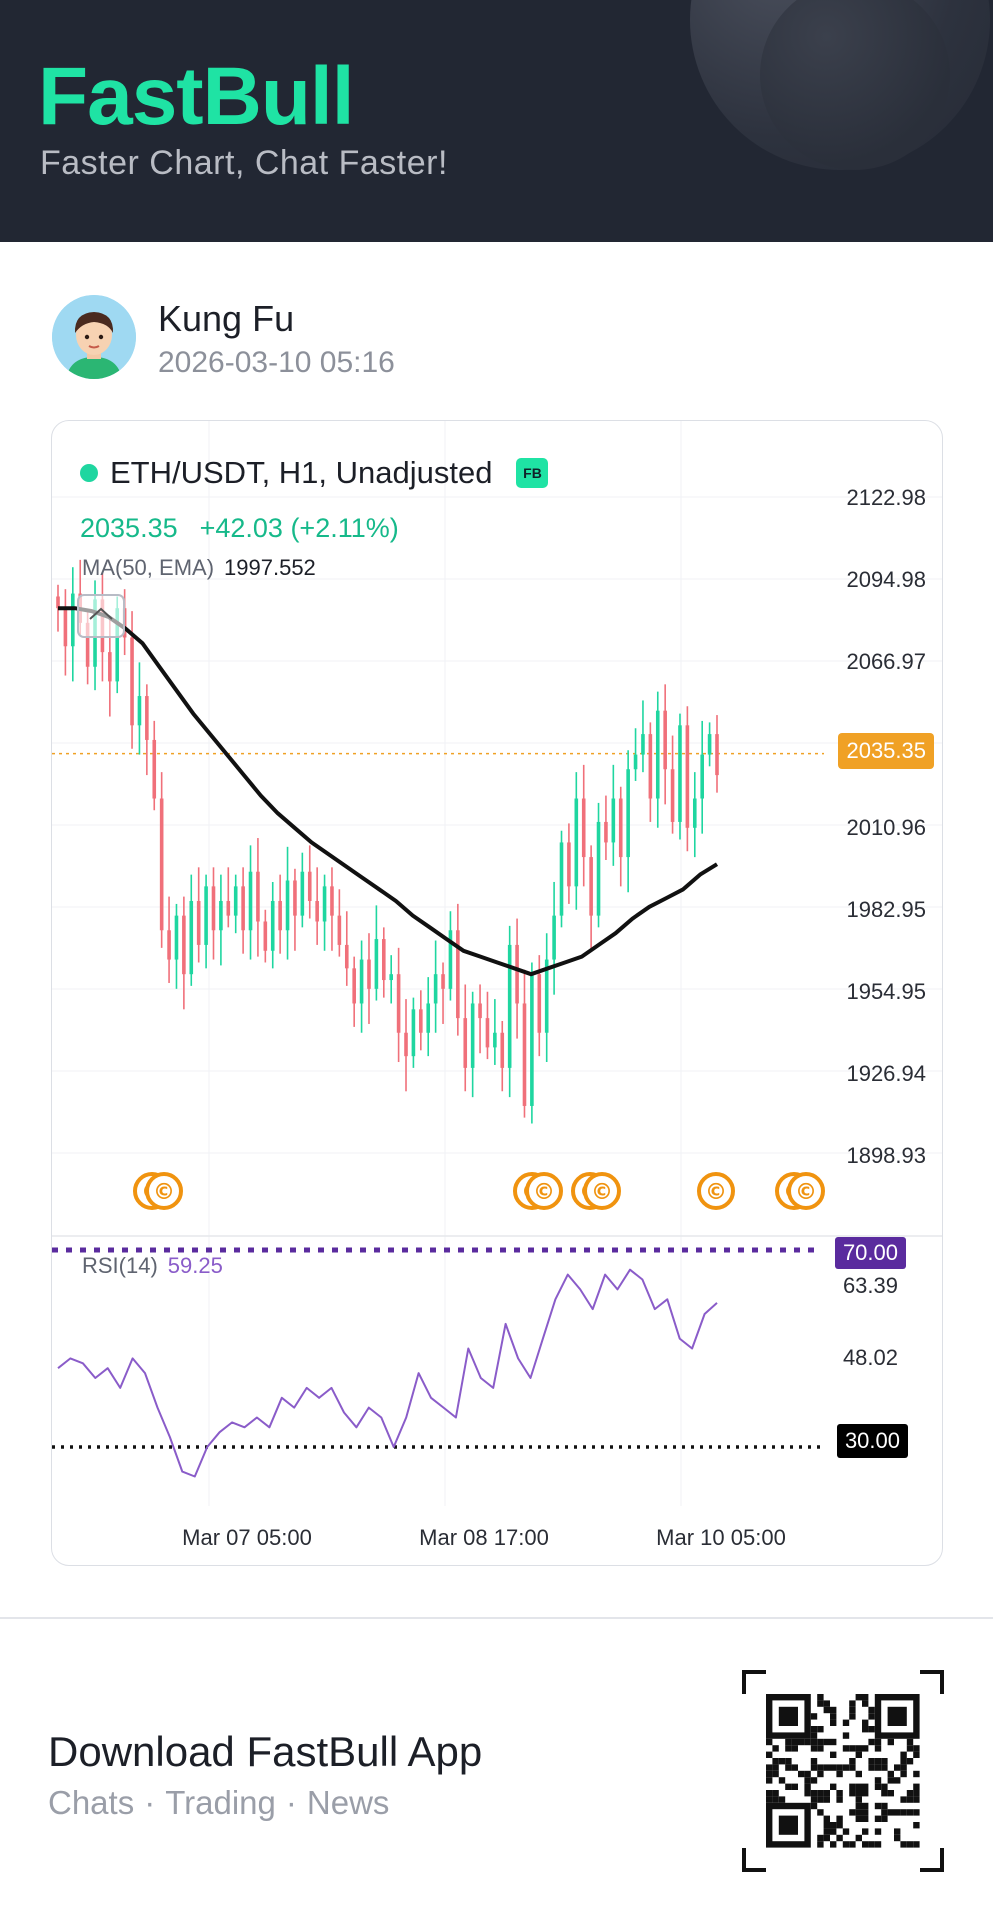 The image size is (993, 1920). What do you see at coordinates (89, 473) in the screenshot?
I see `market-status-dot` at bounding box center [89, 473].